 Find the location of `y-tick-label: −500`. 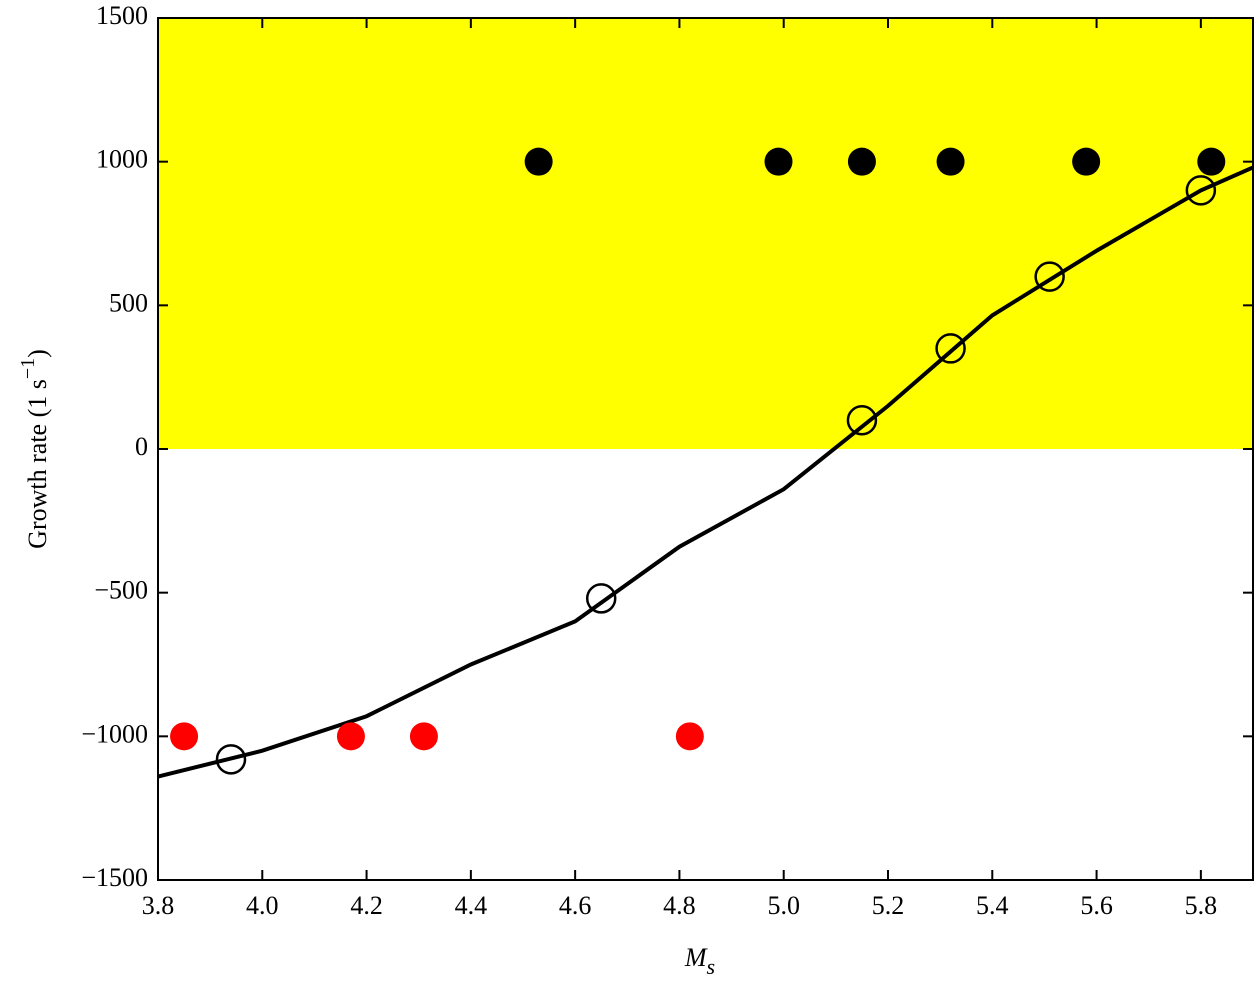

y-tick-label: −500 is located at coordinates (121, 590).